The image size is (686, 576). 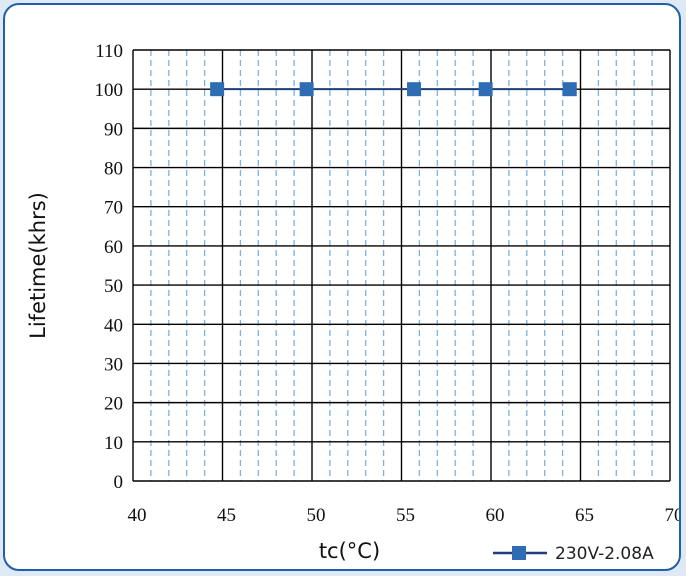 I want to click on y-tick-label: 80, so click(x=113, y=169).